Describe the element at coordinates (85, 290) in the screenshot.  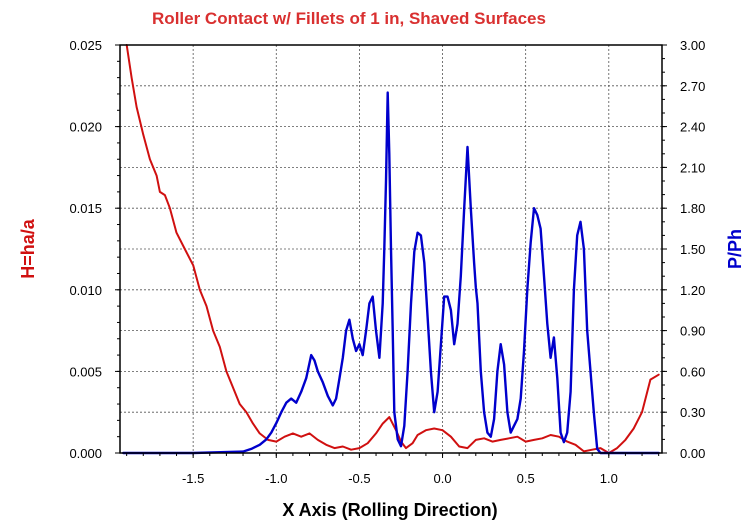
I see `y-left-tick-label: 0.010` at that location.